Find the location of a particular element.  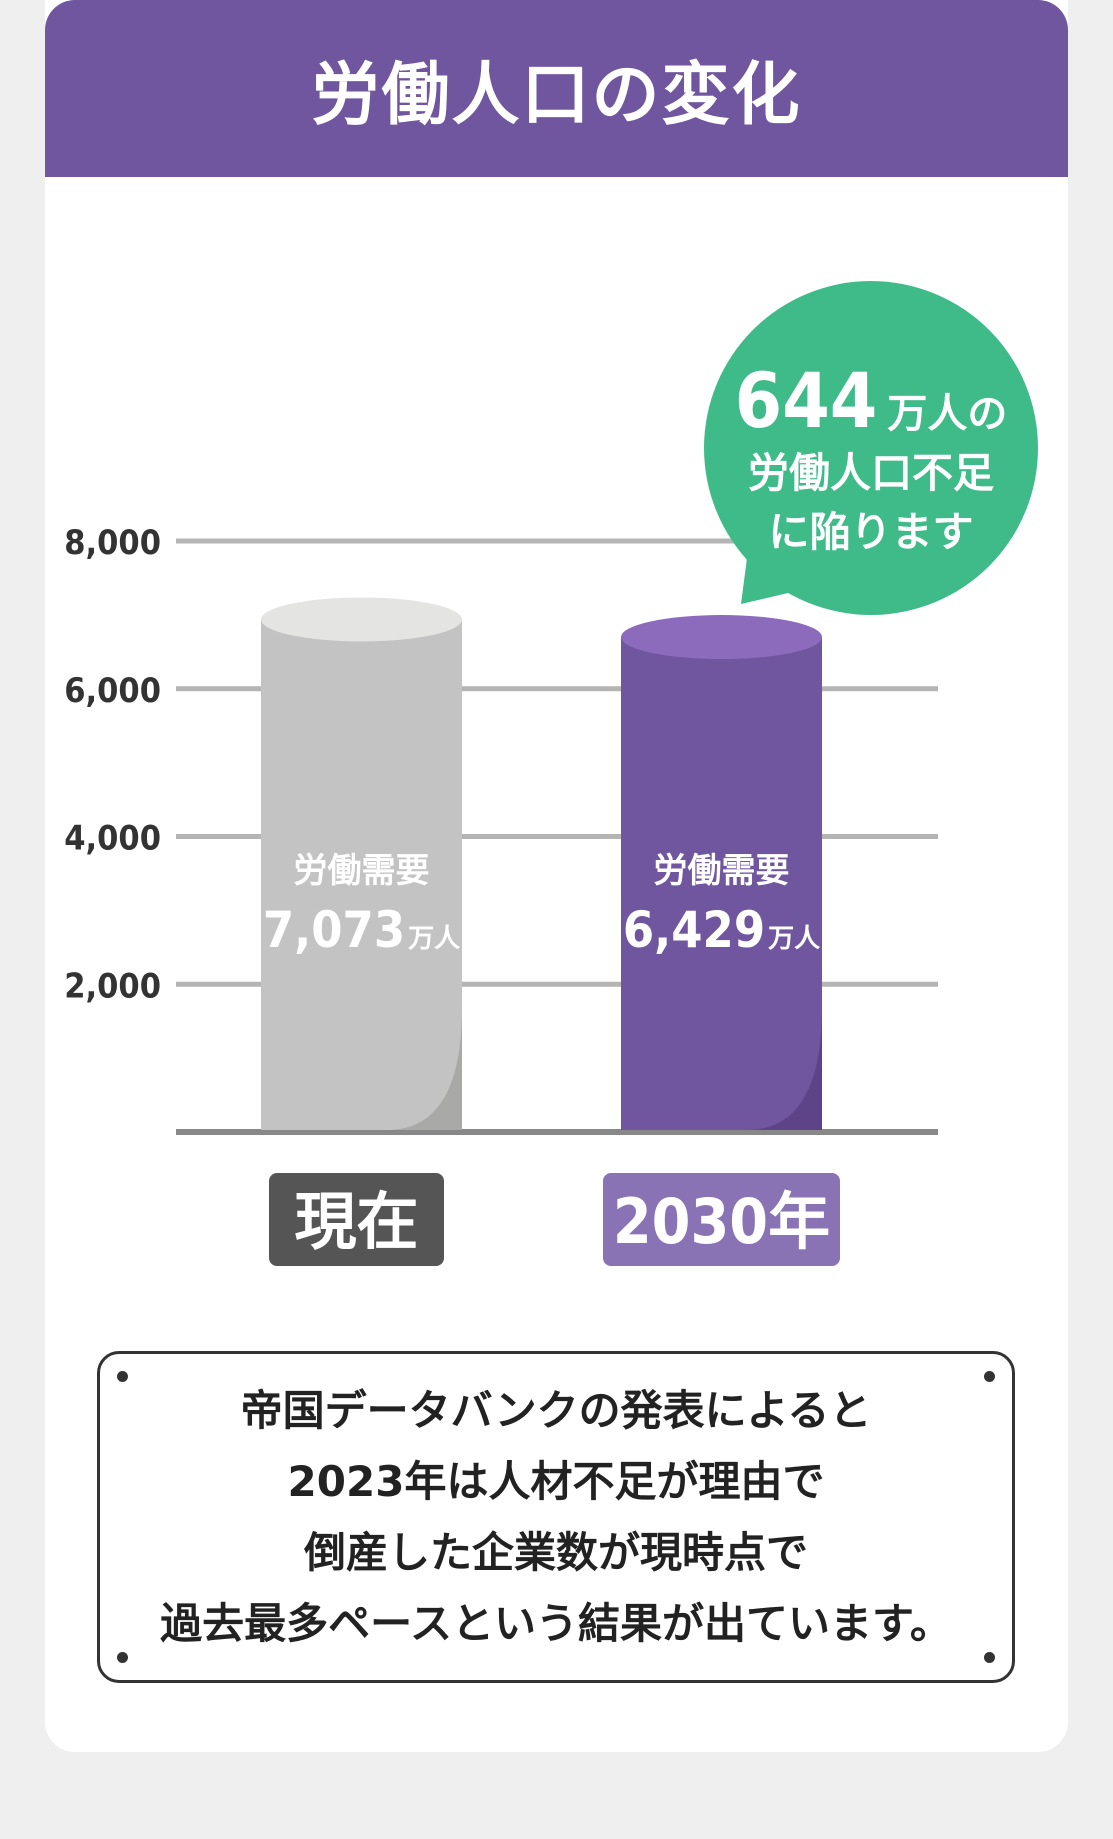

chart-title: 労働人口の変化 is located at coordinates (556, 95).